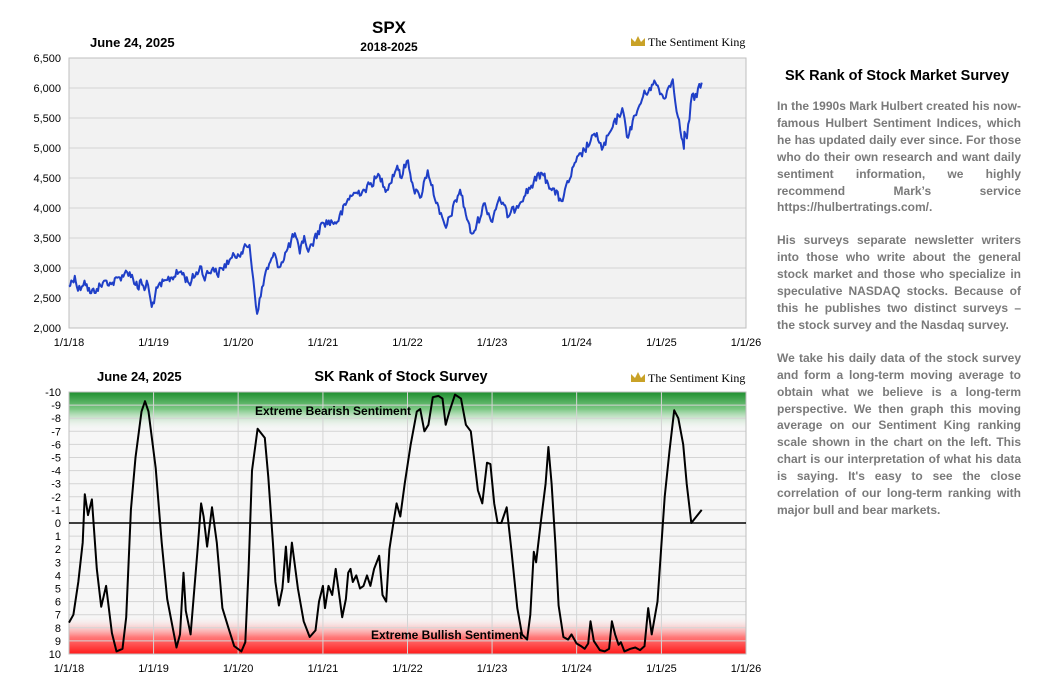  Describe the element at coordinates (47, 329) in the screenshot. I see `y-tick-label: 2,000` at that location.